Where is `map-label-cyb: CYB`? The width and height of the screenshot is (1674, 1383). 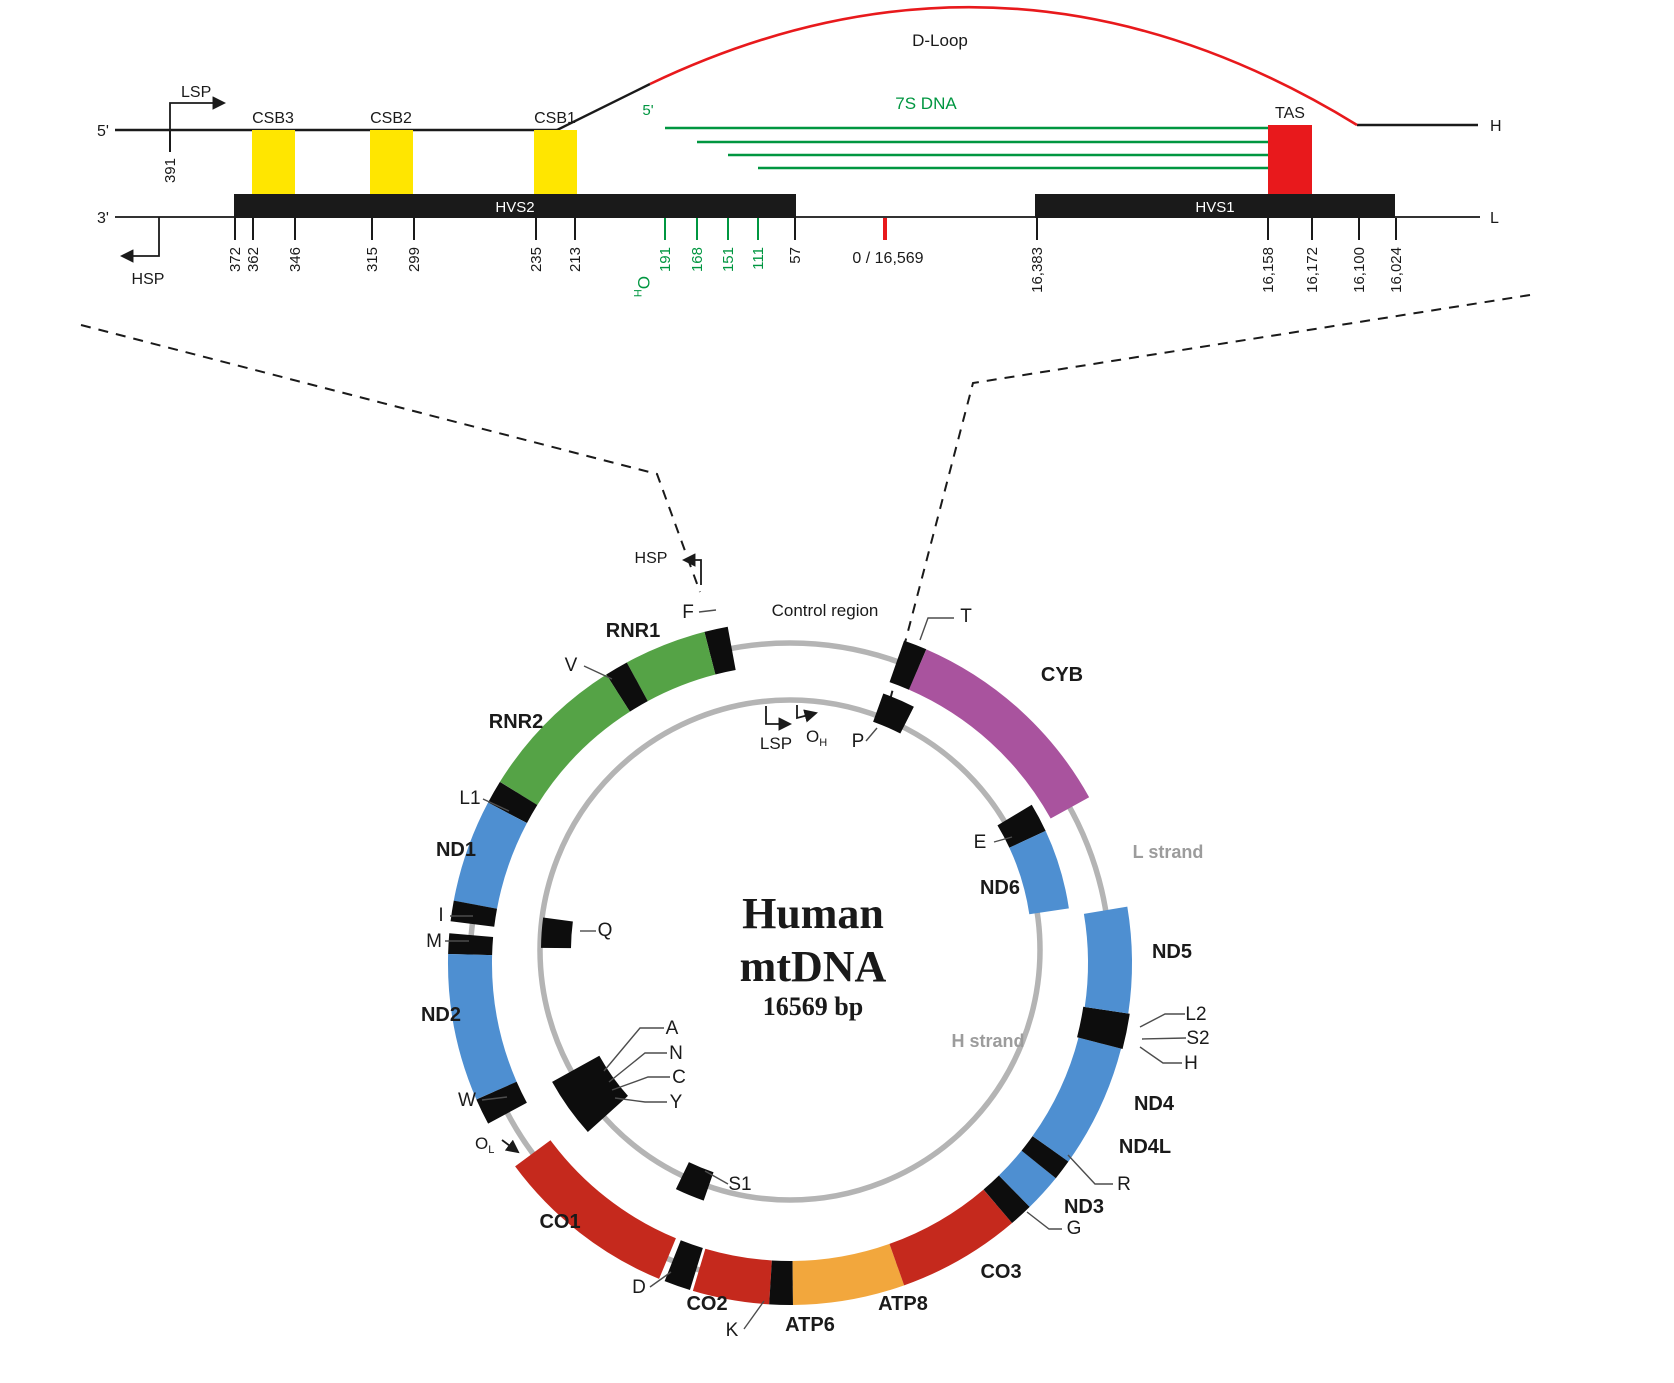 map-label-cyb: CYB is located at coordinates (1062, 675).